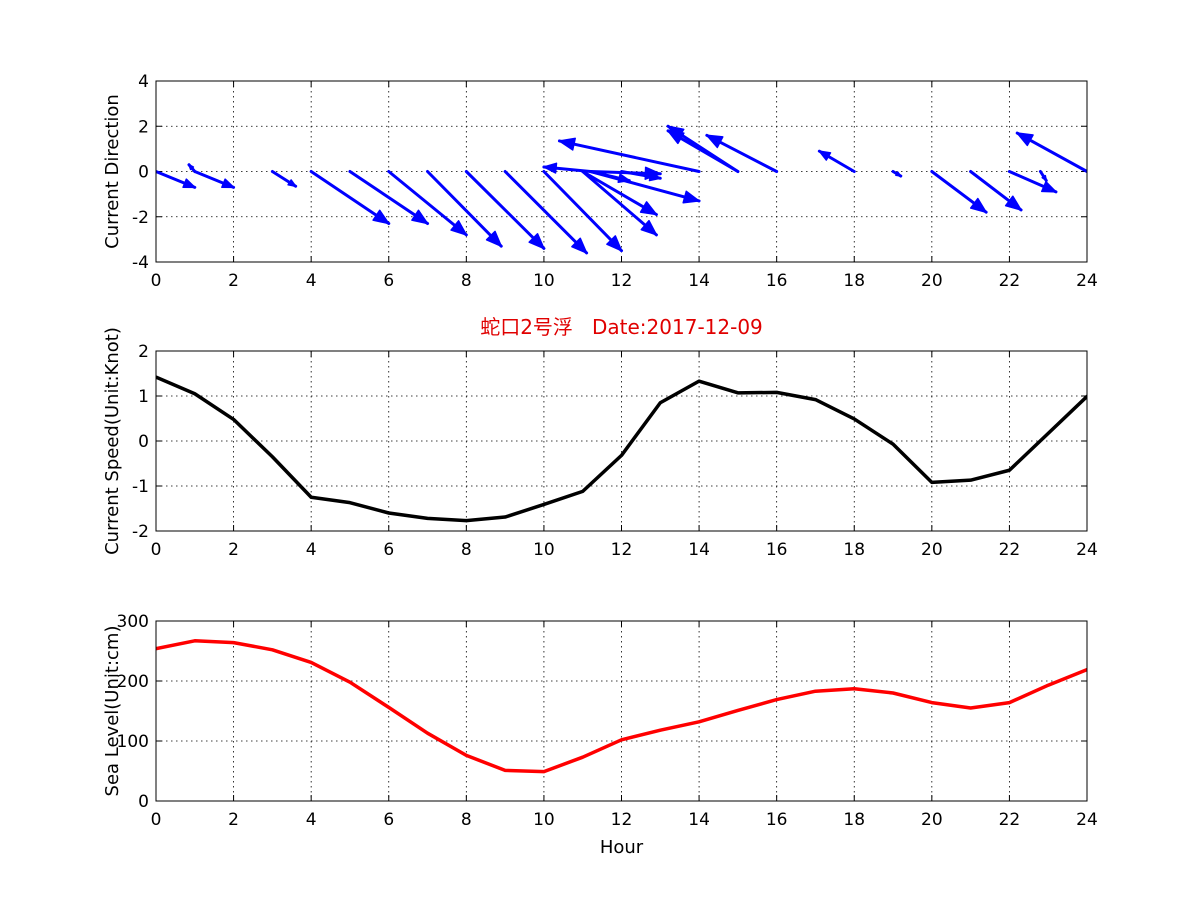  Describe the element at coordinates (133, 622) in the screenshot. I see `y-tick-label: 300` at that location.